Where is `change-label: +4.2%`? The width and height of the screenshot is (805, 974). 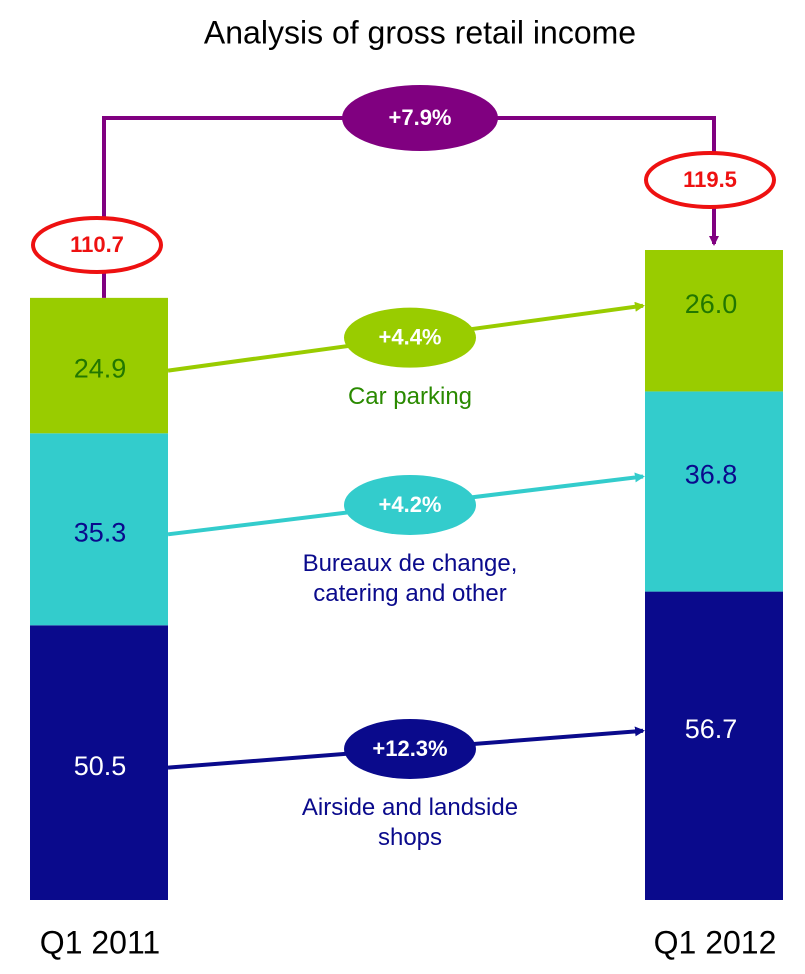
change-label: +4.2% is located at coordinates (410, 504).